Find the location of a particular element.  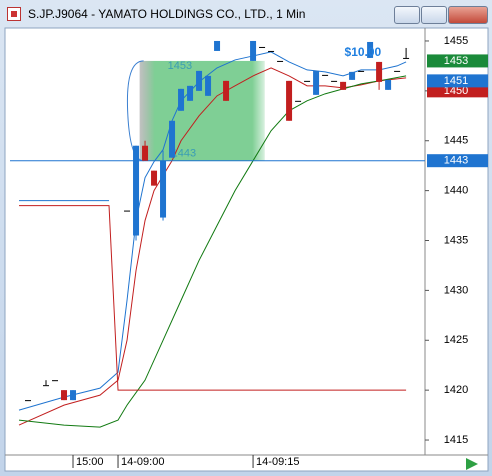

maximize-button is located at coordinates (434, 15).